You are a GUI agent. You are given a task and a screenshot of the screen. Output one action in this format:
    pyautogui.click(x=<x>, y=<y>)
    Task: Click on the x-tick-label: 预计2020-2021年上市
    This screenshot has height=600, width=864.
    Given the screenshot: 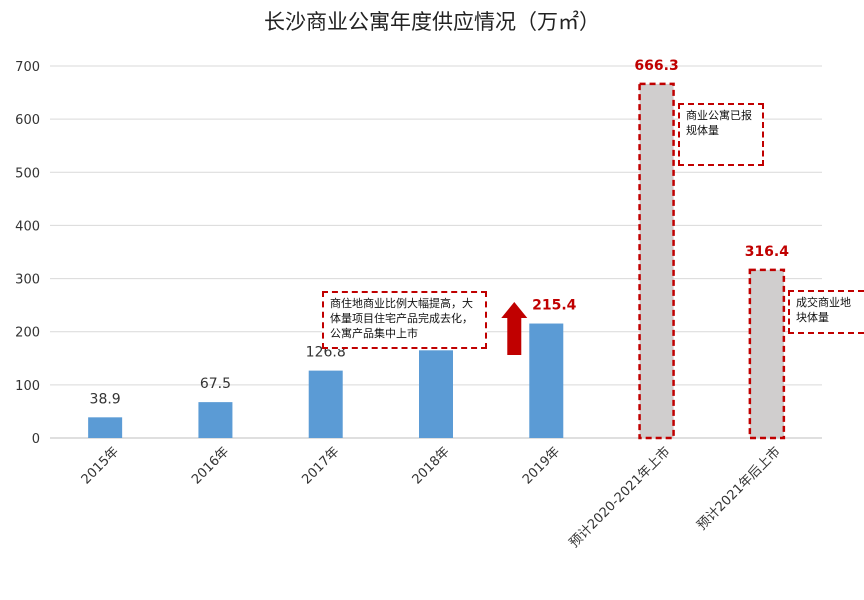 What is the action you would take?
    pyautogui.click(x=619, y=497)
    